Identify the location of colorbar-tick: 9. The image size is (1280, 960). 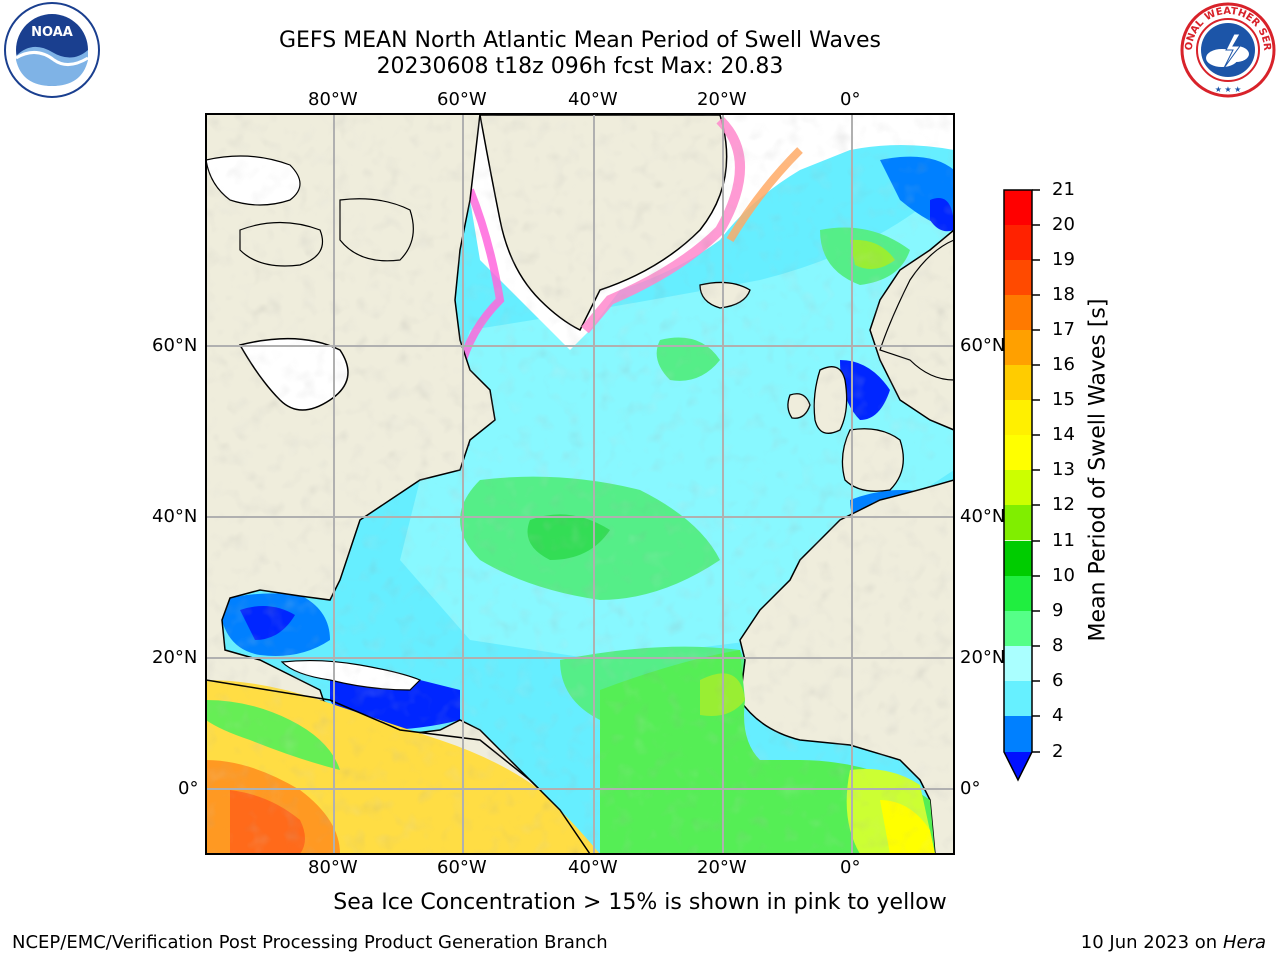
(1058, 610).